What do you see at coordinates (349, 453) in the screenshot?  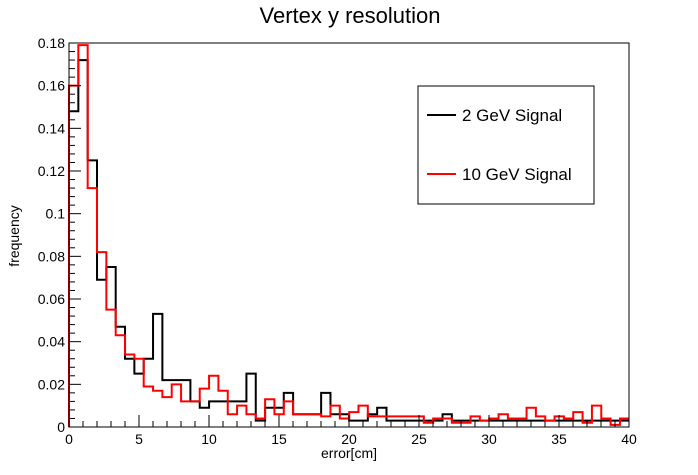 I see `x-axis-label: error[cm]` at bounding box center [349, 453].